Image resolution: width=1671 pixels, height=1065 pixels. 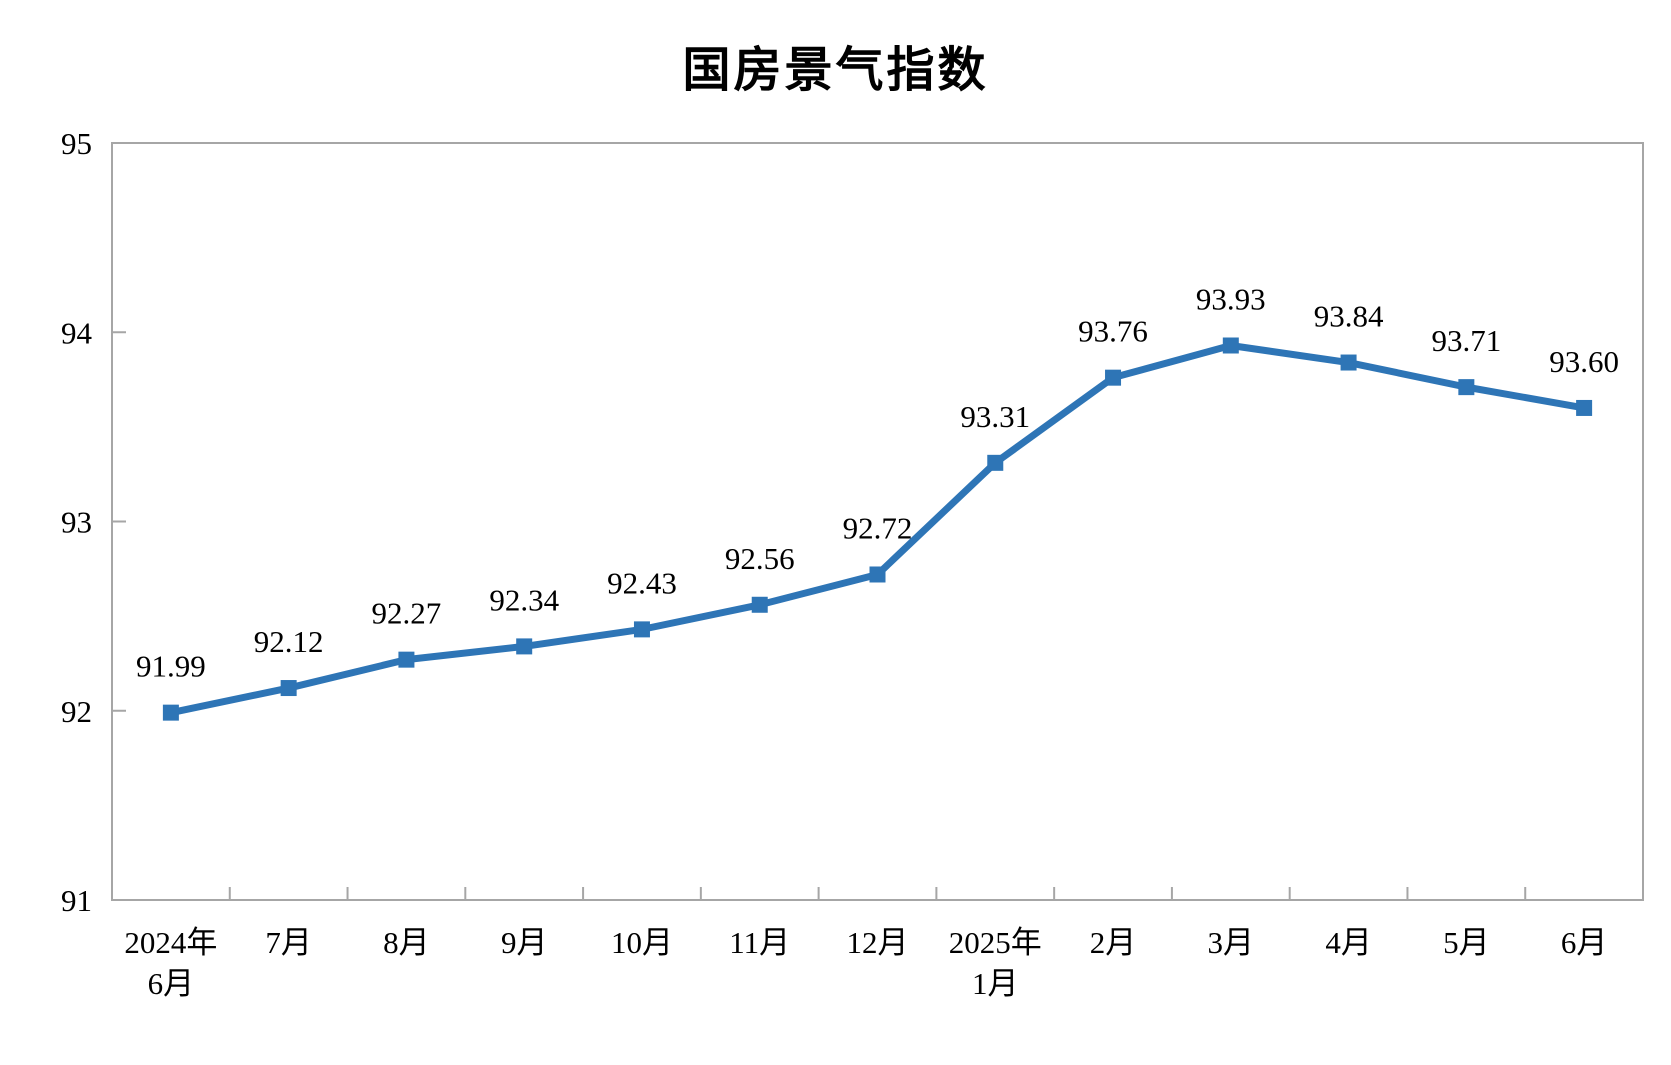 What do you see at coordinates (171, 666) in the screenshot?
I see `data-point-label: 91.99` at bounding box center [171, 666].